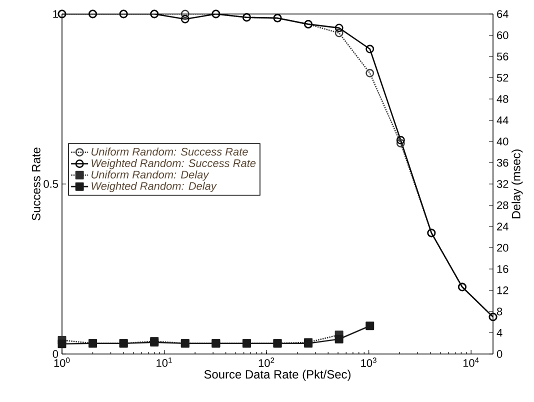 The width and height of the screenshot is (534, 402). Describe the element at coordinates (51, 184) in the screenshot. I see `y-tick-label: 0.5` at that location.